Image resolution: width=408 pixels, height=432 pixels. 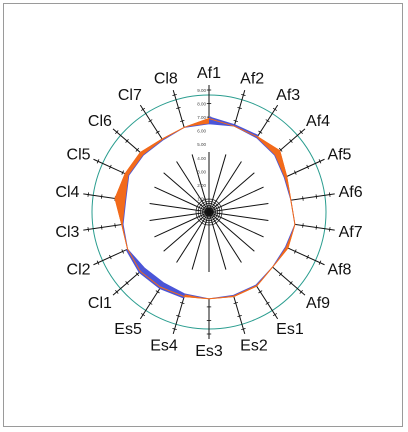 I want to click on axis-label-es5: Es5, so click(x=128, y=329).